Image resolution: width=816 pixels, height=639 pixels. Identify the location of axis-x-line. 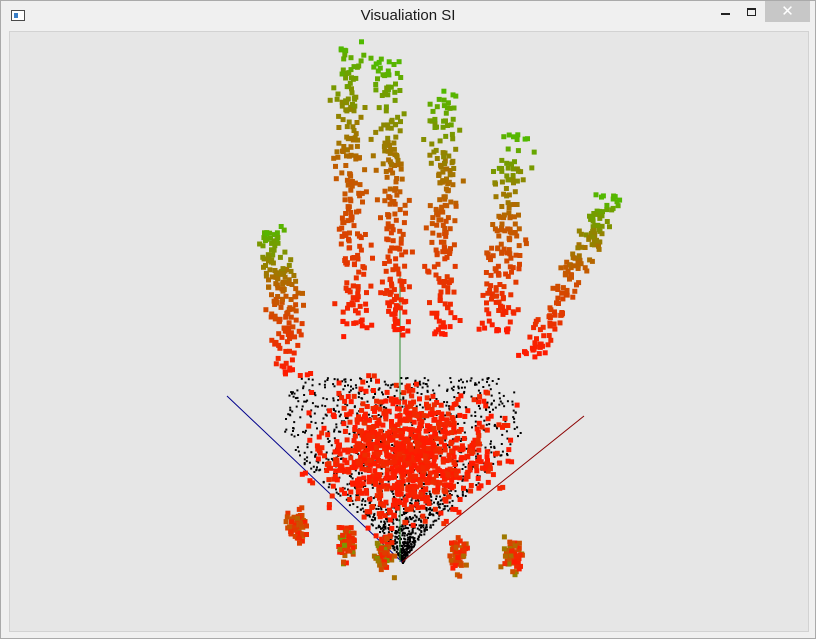
(493, 489).